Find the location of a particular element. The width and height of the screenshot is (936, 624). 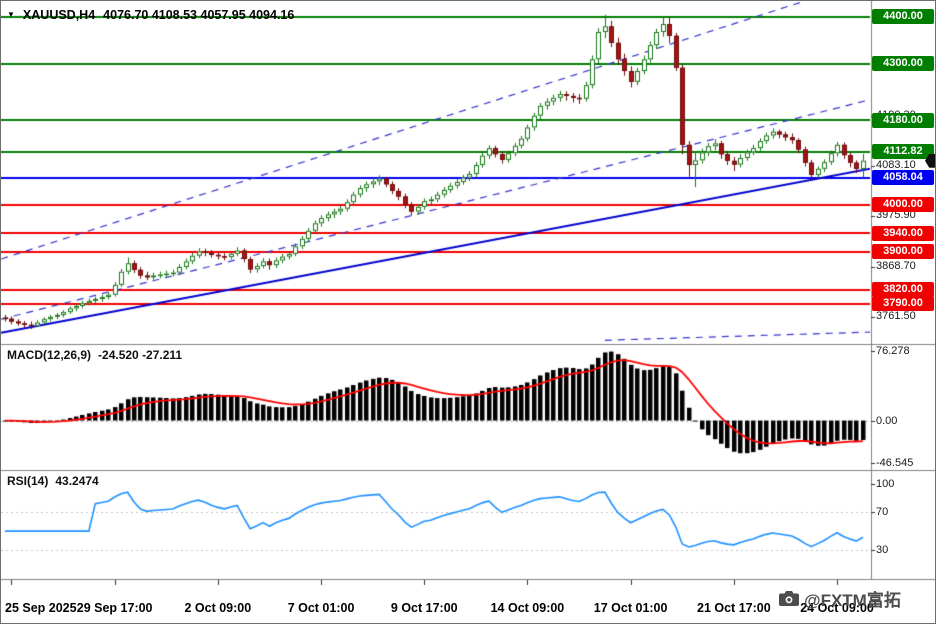

price-level-badge: 3790.00 is located at coordinates (903, 304).